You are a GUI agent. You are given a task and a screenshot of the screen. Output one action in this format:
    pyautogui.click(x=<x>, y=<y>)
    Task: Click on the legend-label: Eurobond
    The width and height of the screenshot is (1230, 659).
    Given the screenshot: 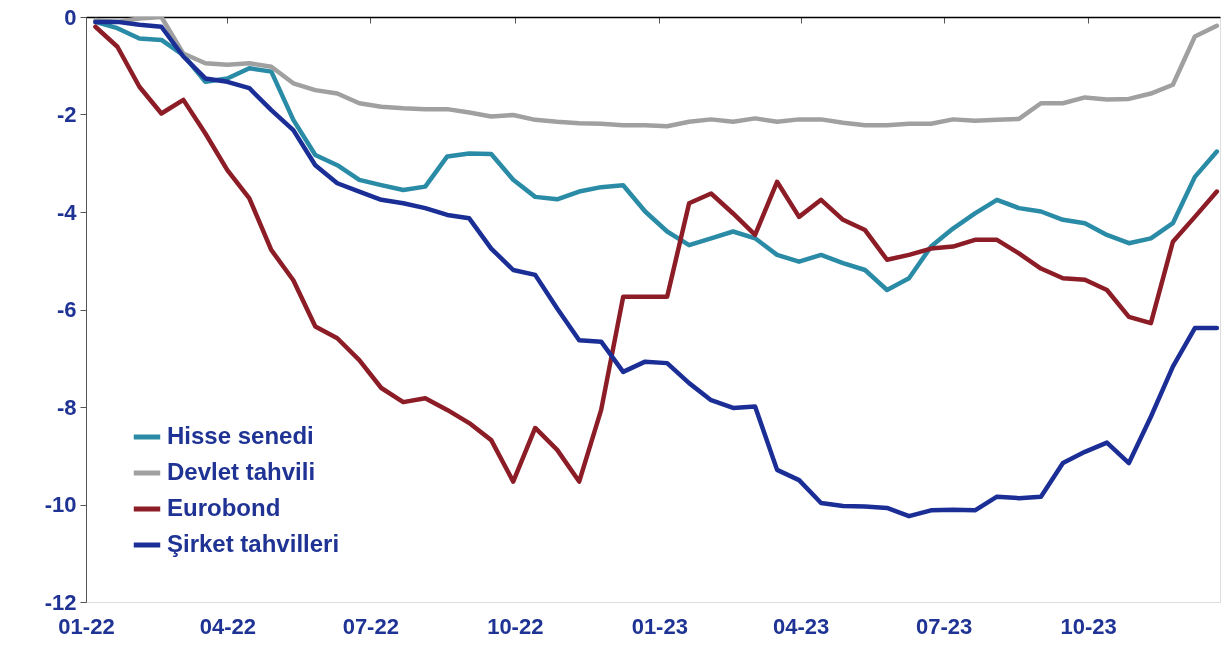 What is the action you would take?
    pyautogui.click(x=224, y=507)
    